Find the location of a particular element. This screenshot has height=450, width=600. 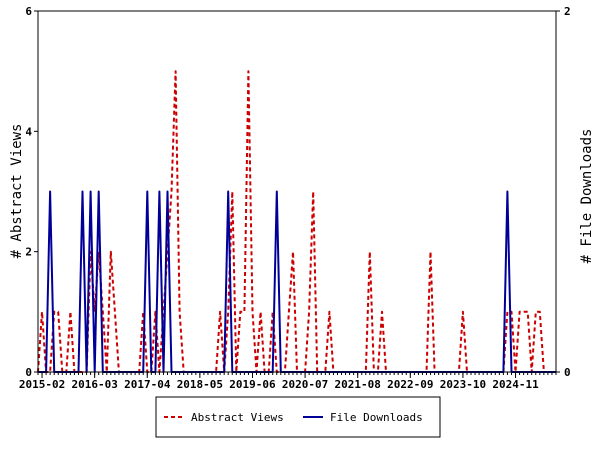

x-tick-label: 2016-03 is located at coordinates (94, 384).